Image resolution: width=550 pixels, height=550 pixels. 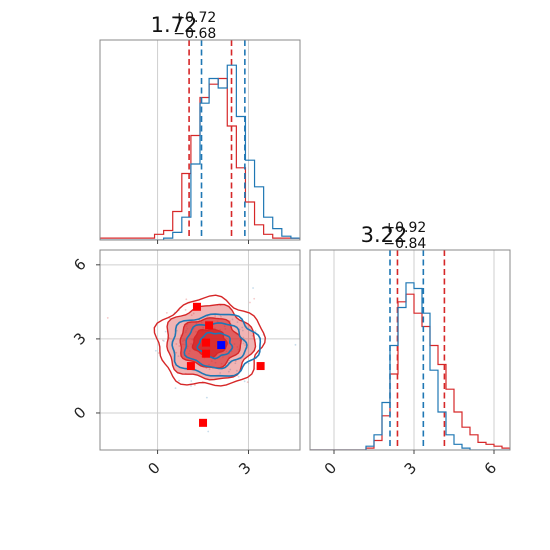 What do you see at coordinates (490, 468) in the screenshot?
I see `x-tick-label: 6` at bounding box center [490, 468].